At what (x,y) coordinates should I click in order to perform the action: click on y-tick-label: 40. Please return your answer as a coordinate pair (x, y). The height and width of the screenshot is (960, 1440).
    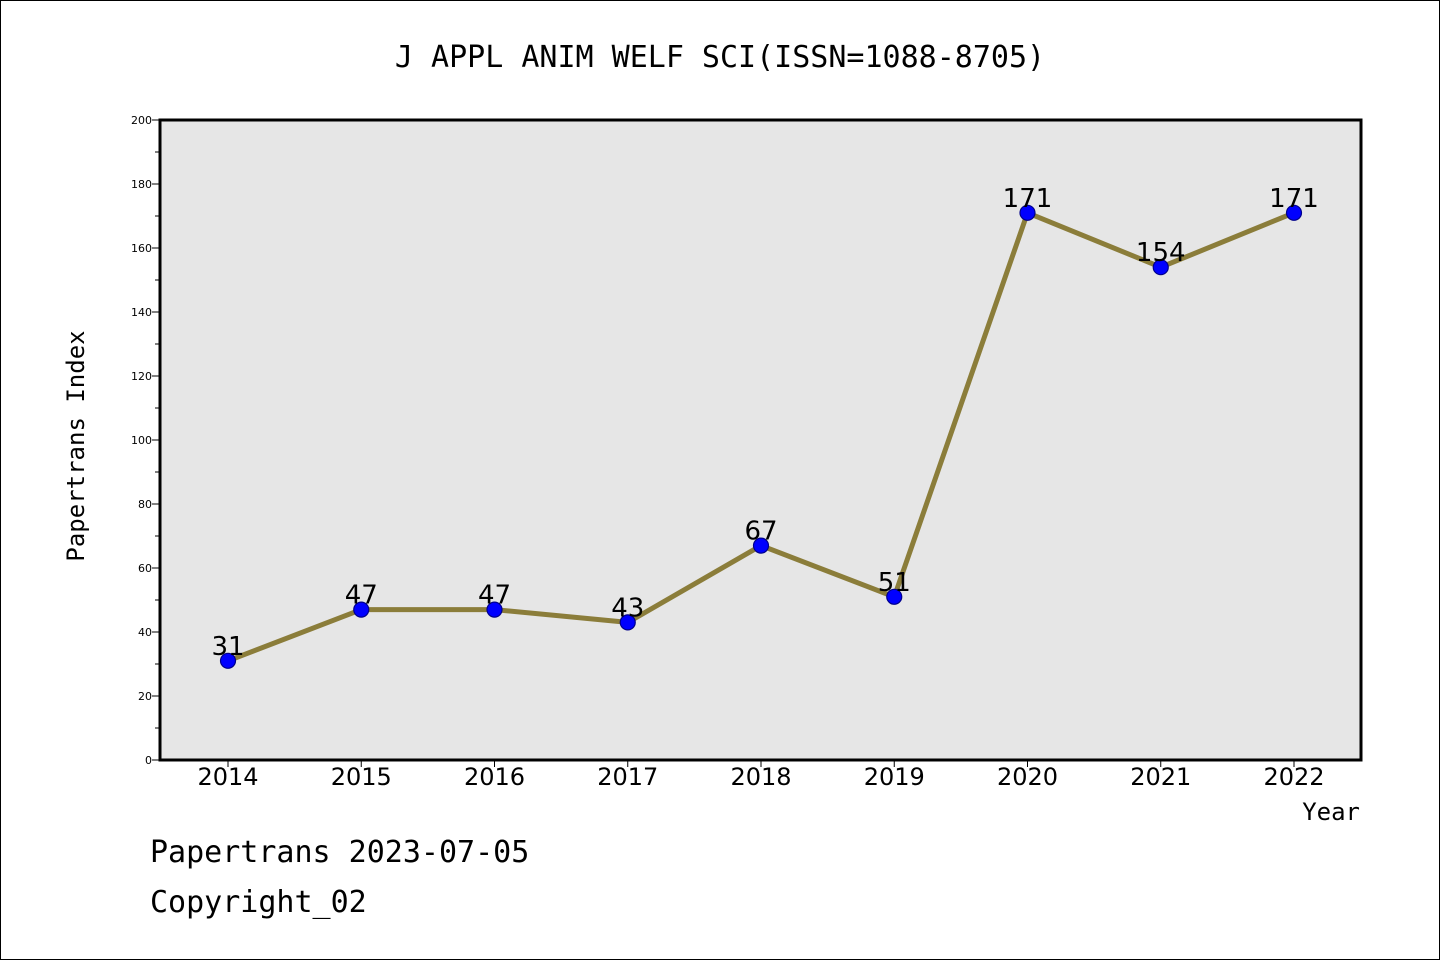
    Looking at the image, I should click on (145, 632).